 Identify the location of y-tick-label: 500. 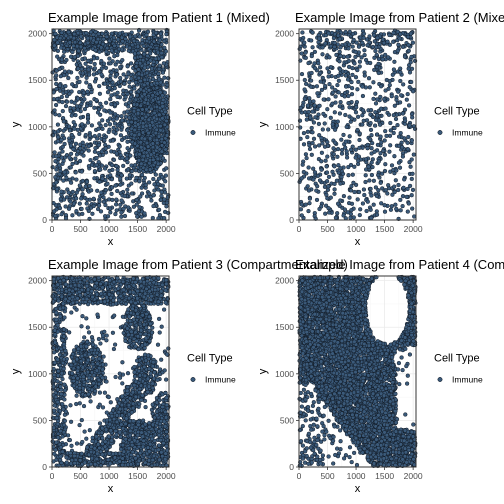
(40, 173).